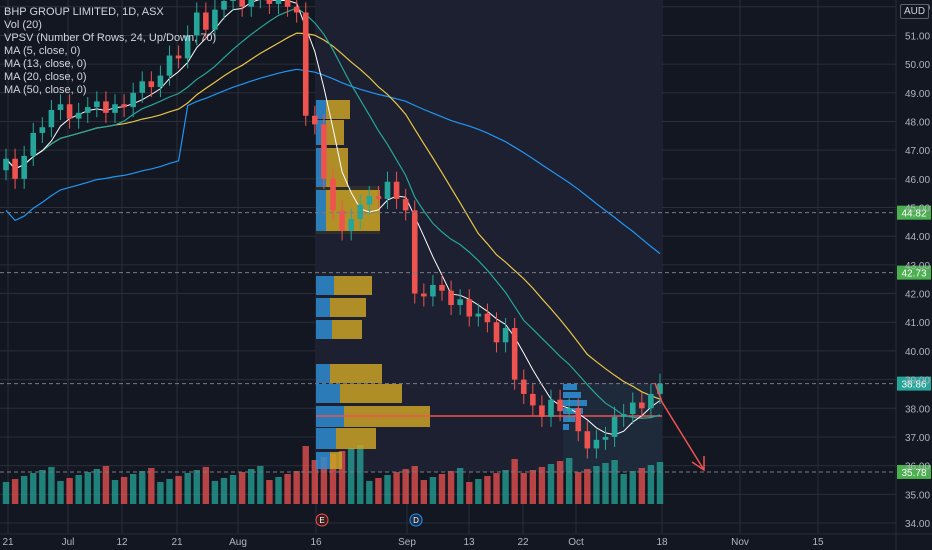 This screenshot has width=932, height=550. Describe the element at coordinates (84, 12) in the screenshot. I see `legend-title: BHP GROUP LIMITED, 1D, ASX` at that location.